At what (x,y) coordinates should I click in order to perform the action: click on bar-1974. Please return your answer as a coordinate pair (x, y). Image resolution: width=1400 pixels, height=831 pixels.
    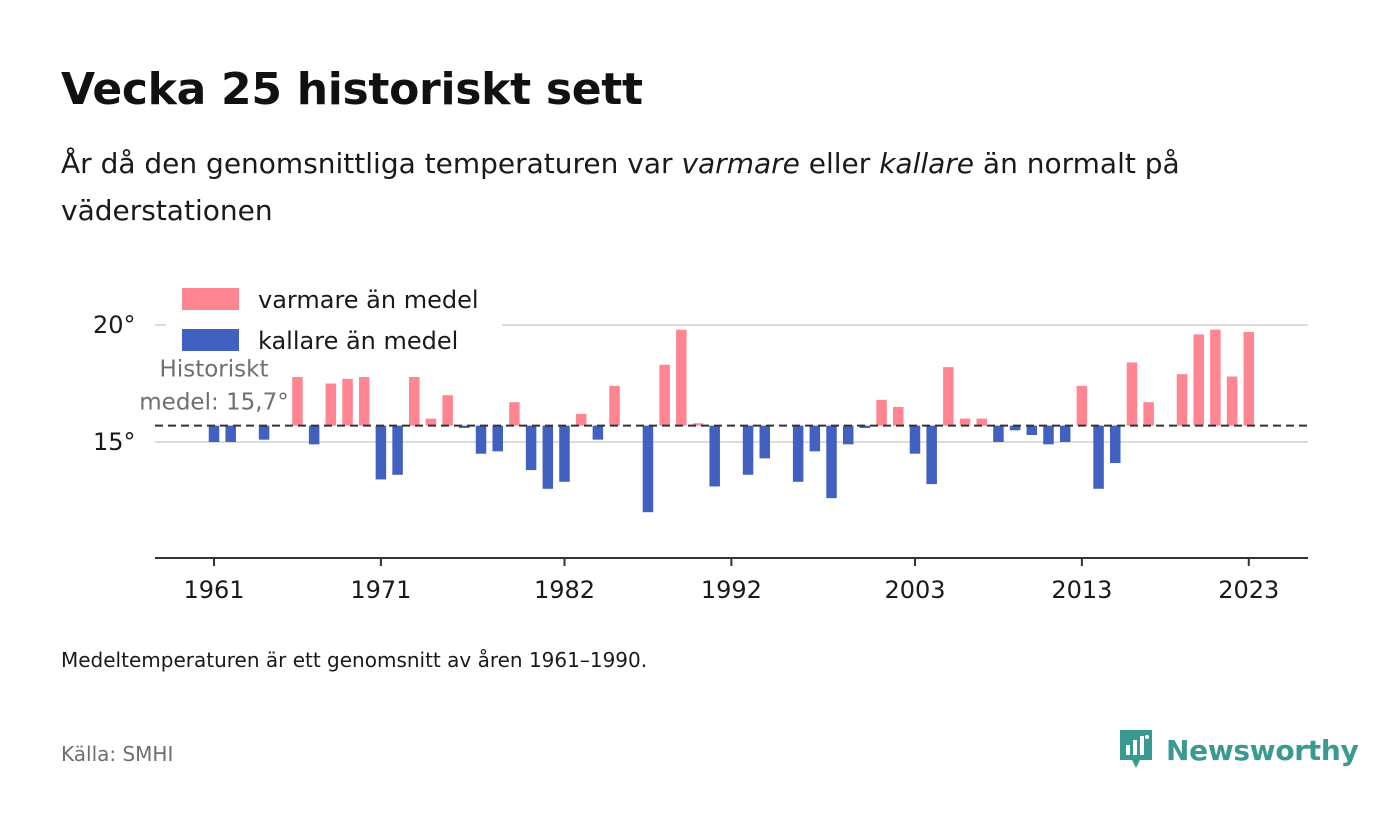
    Looking at the image, I should click on (431, 422).